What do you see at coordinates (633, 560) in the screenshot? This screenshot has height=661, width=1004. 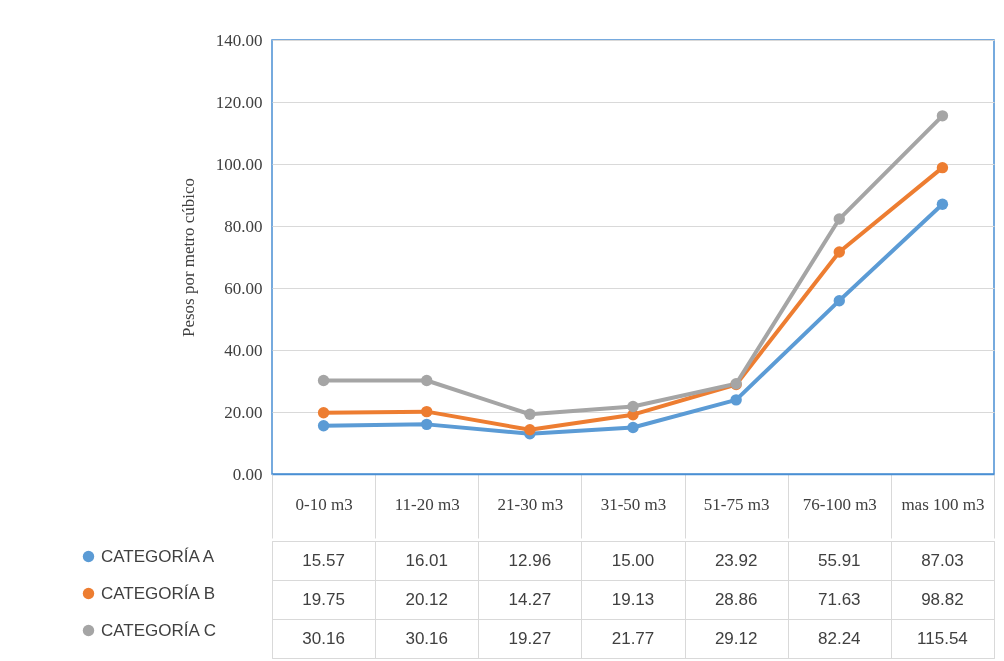 I see `data-label: 15.00` at bounding box center [633, 560].